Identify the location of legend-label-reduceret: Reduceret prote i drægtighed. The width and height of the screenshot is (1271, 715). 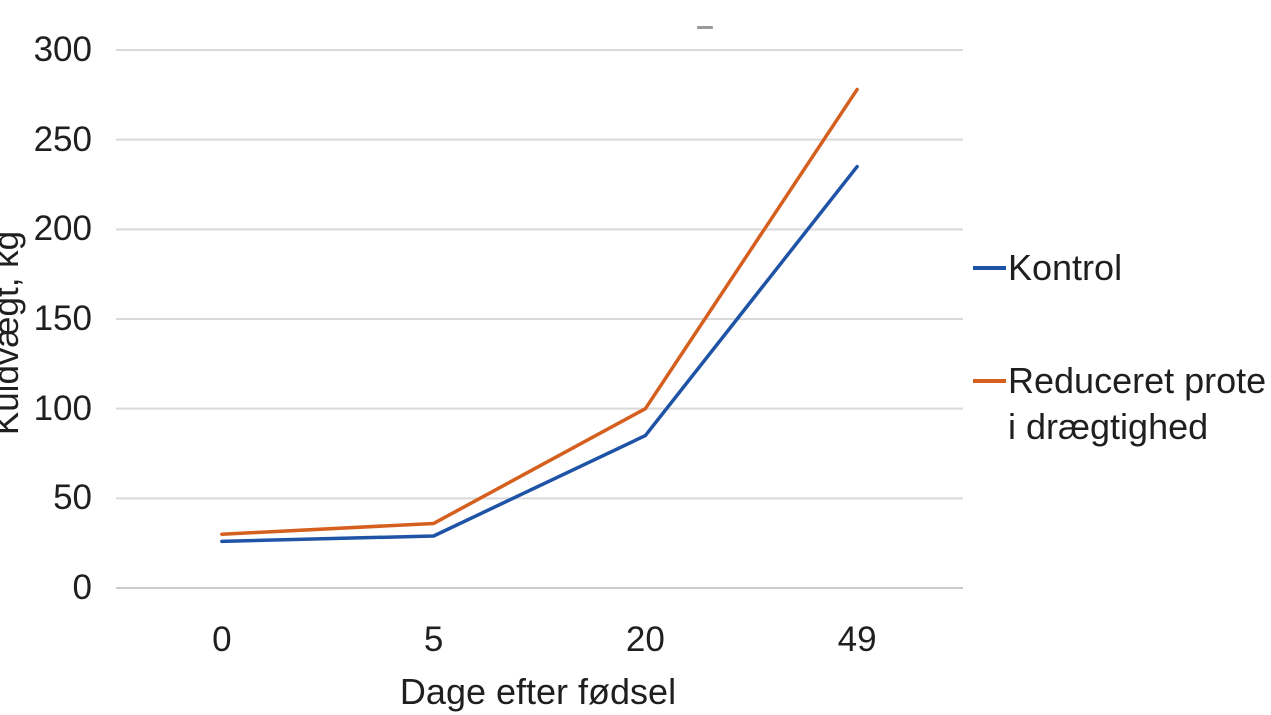
(1137, 404).